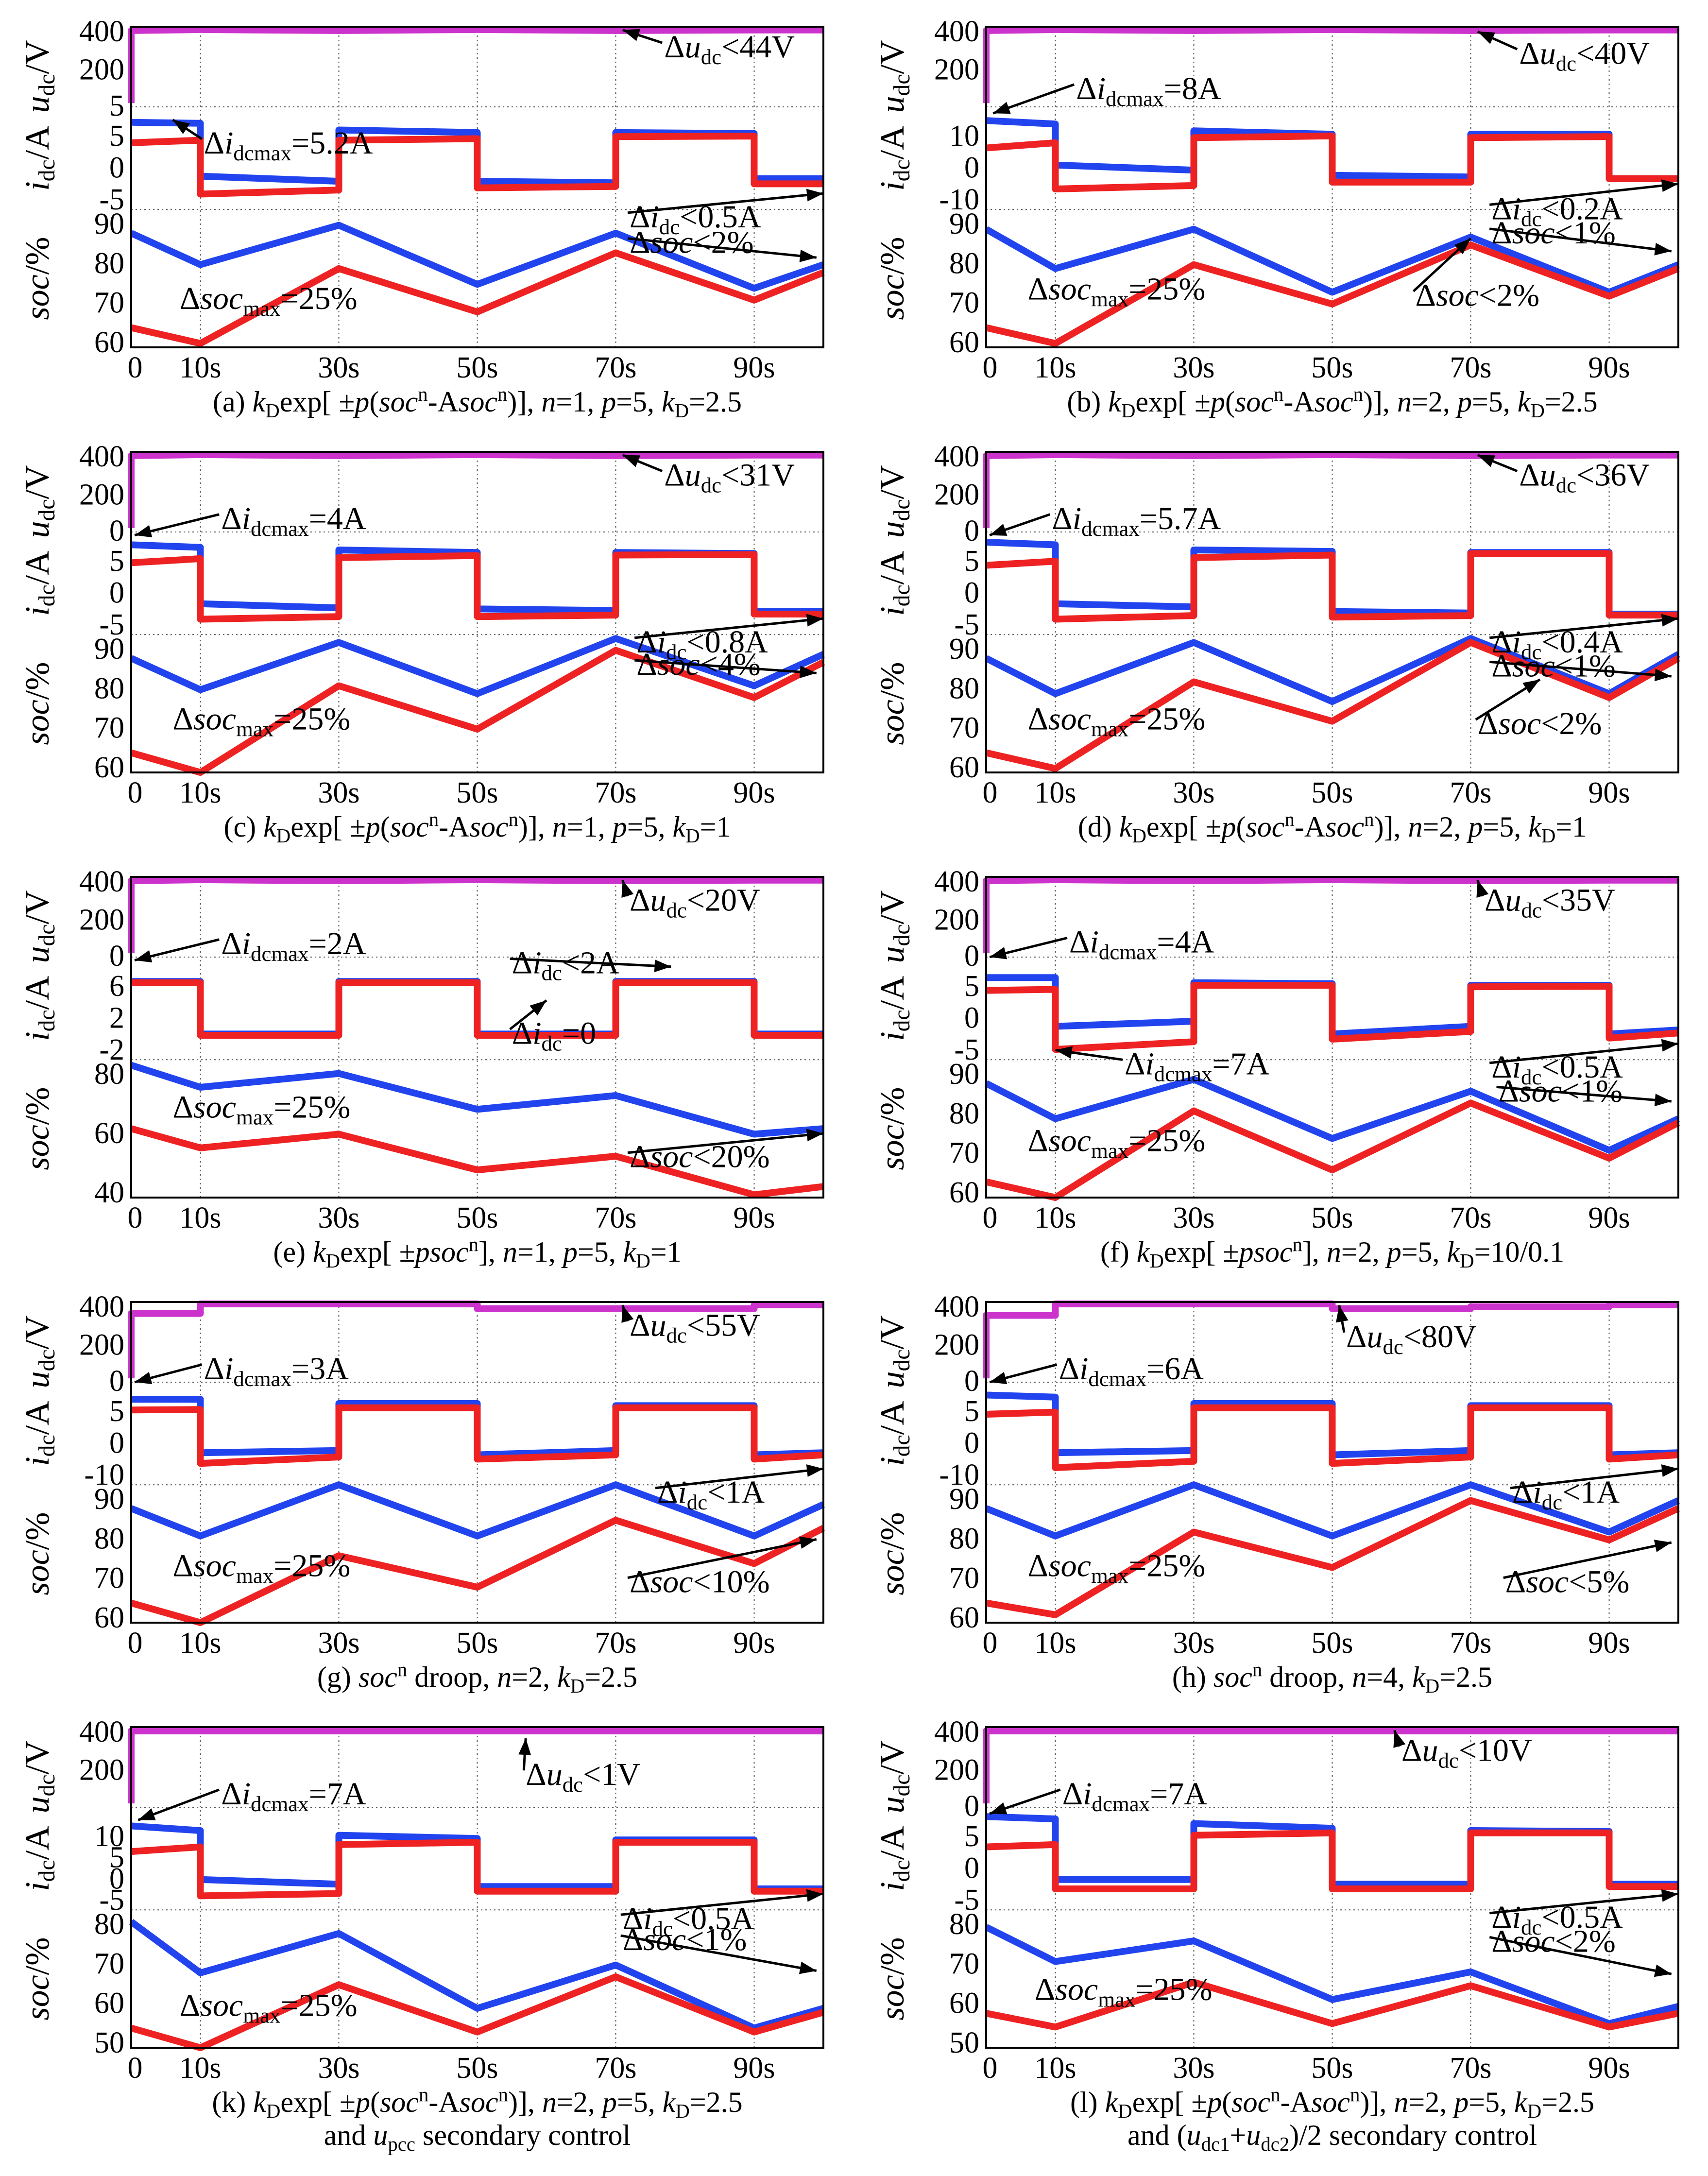 Image resolution: width=1708 pixels, height=2176 pixels. I want to click on annotation-label: Δudc<44V, so click(729, 49).